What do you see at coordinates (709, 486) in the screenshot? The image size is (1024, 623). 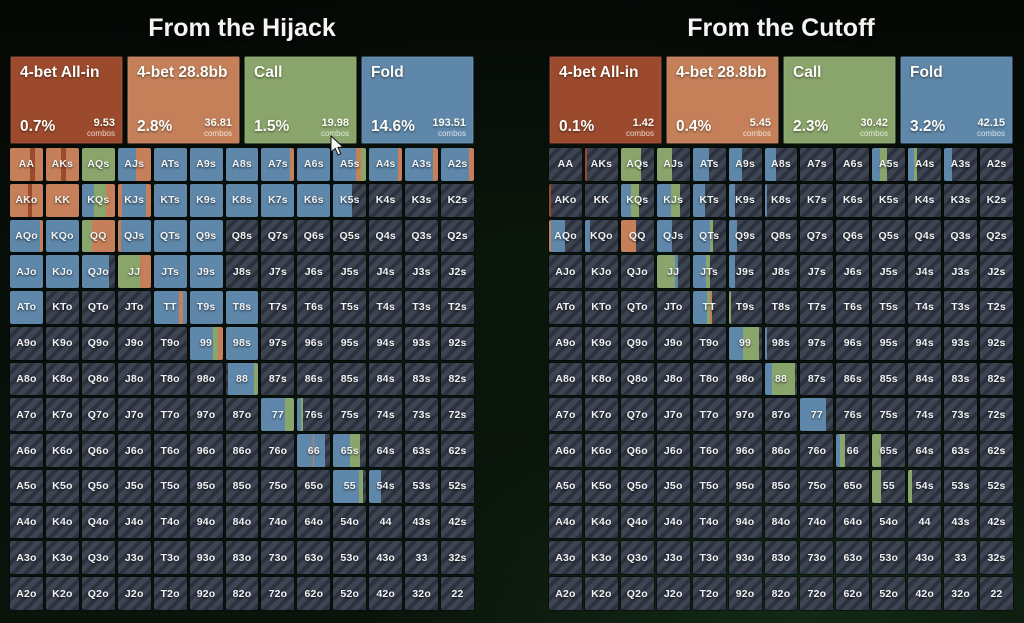 I see `hand-cell-t5o: T5o` at bounding box center [709, 486].